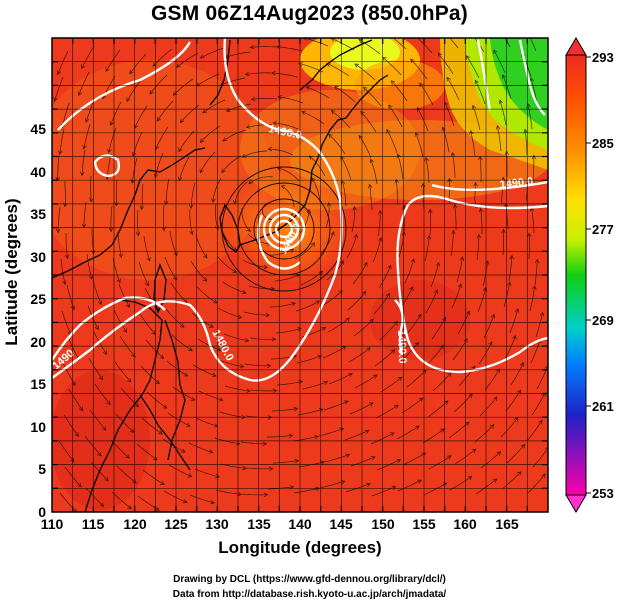  What do you see at coordinates (603, 143) in the screenshot?
I see `colorbar-label: 285` at bounding box center [603, 143].